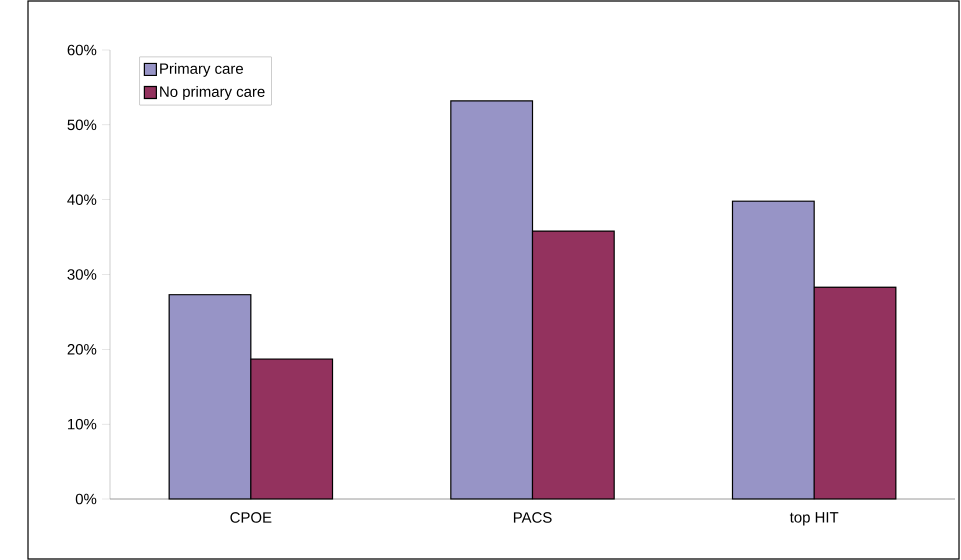  Describe the element at coordinates (201, 69) in the screenshot. I see `legend-label: Primary care` at that location.